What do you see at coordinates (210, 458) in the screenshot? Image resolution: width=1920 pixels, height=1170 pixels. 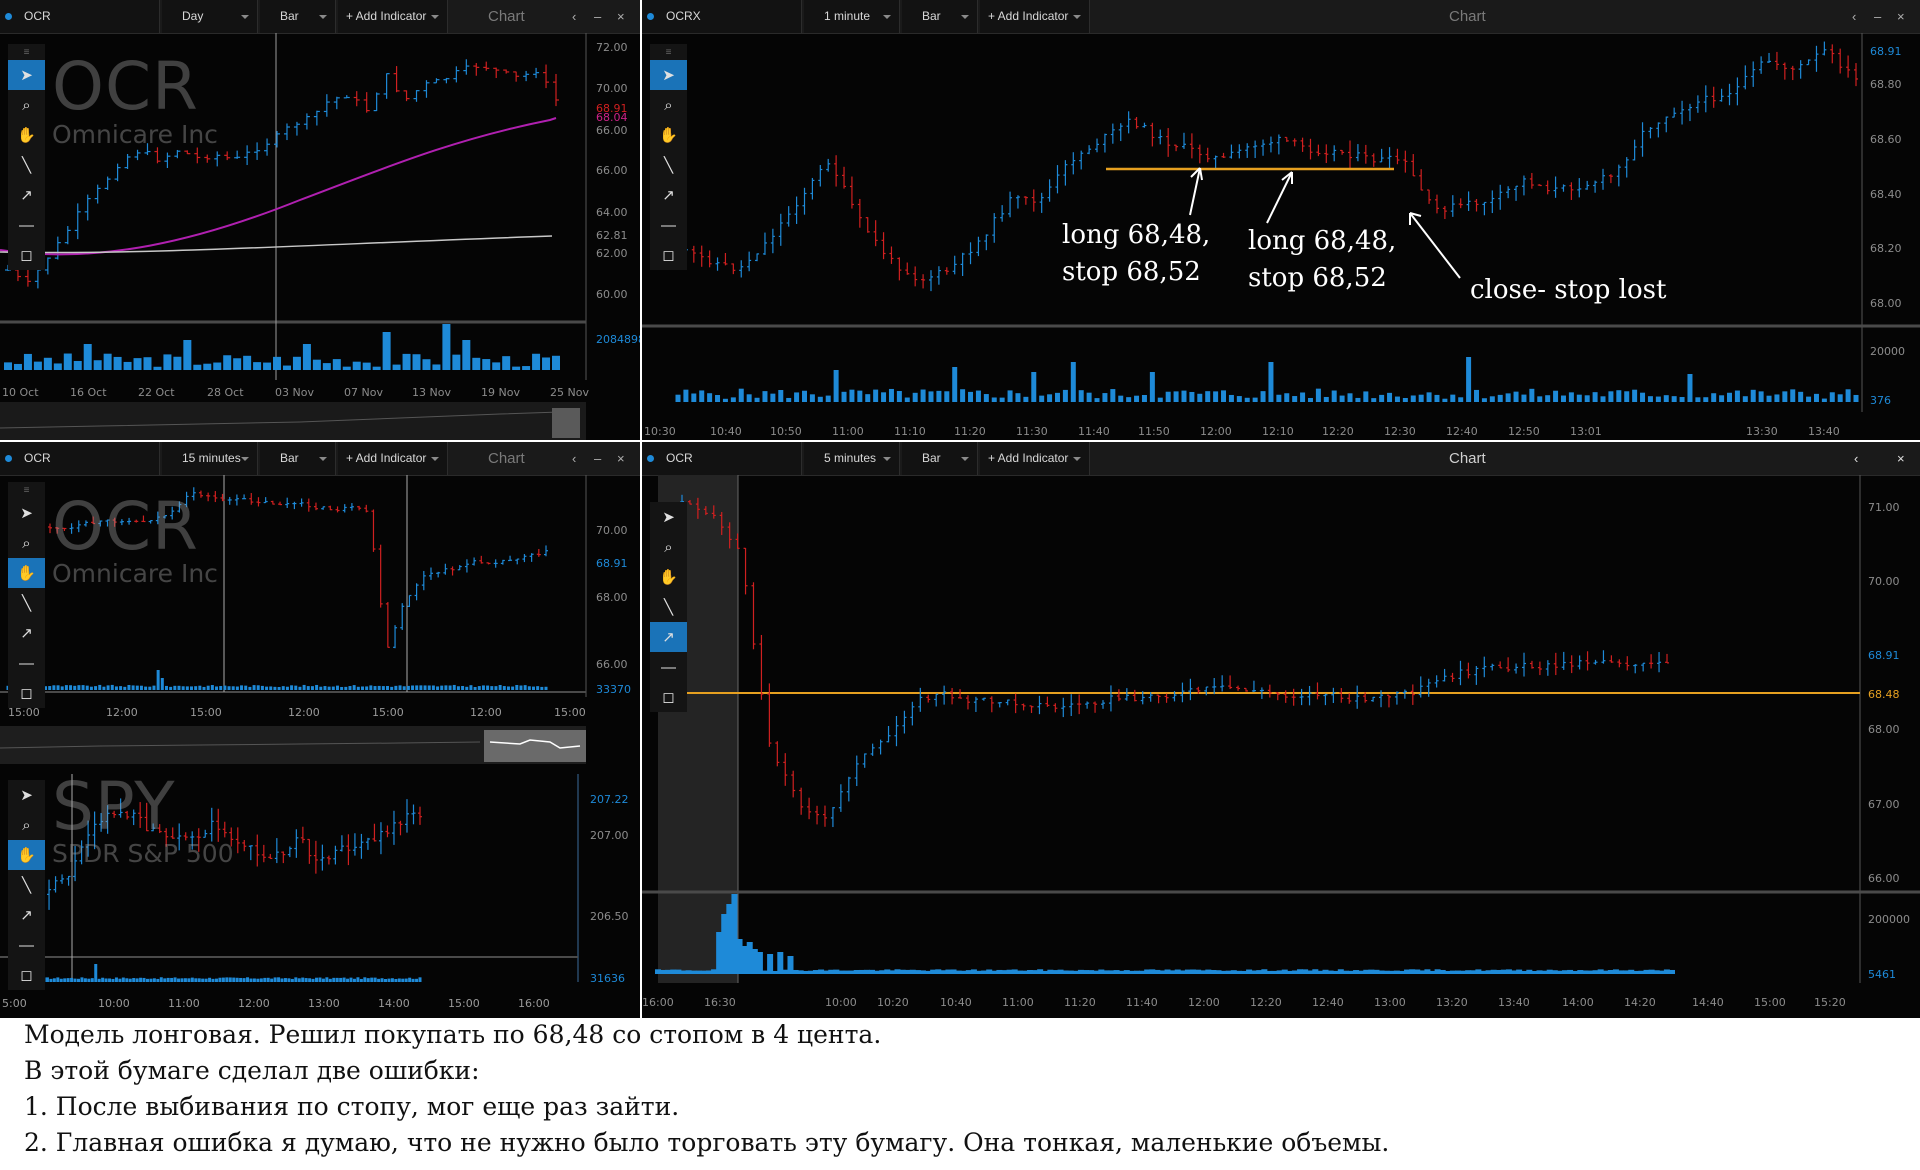 I see `interval-dropdown: 15 minutes` at bounding box center [210, 458].